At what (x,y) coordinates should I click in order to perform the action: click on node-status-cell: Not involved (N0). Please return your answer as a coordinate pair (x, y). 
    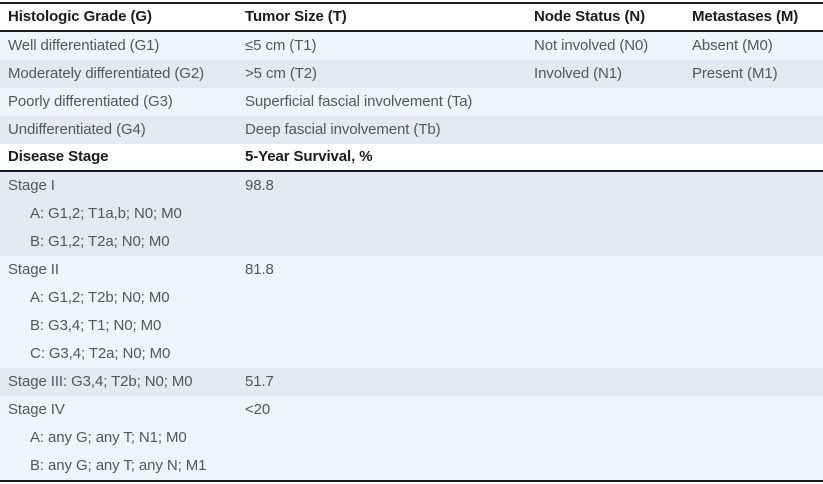
    Looking at the image, I should click on (591, 45).